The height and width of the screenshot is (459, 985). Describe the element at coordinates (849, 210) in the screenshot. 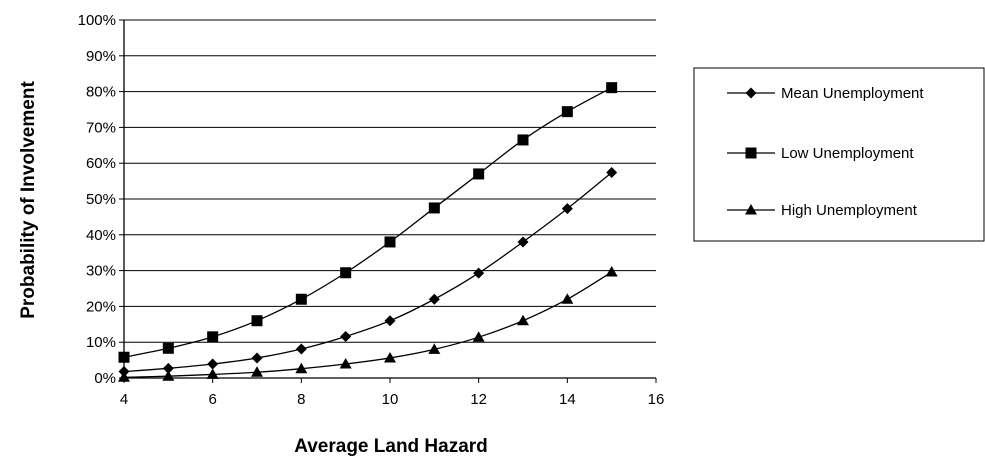

I see `legend-label: High Unemployment` at that location.